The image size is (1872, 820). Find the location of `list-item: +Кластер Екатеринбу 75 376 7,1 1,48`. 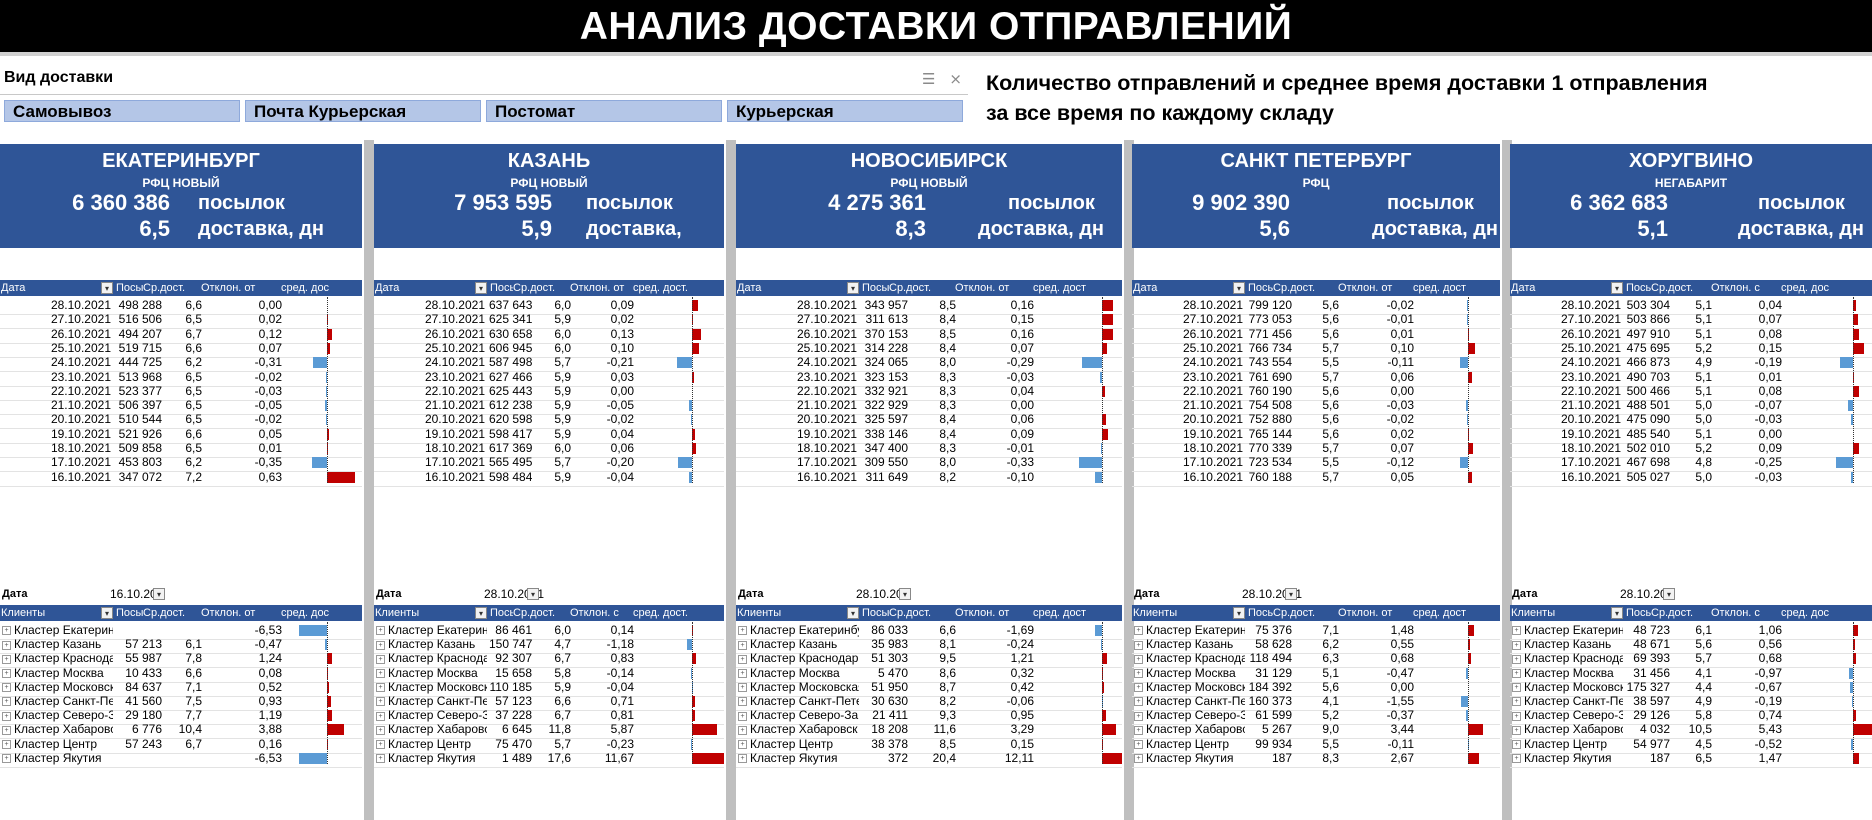

list-item: +Кластер Екатеринбу 75 376 7,1 1,48 is located at coordinates (1316, 631).